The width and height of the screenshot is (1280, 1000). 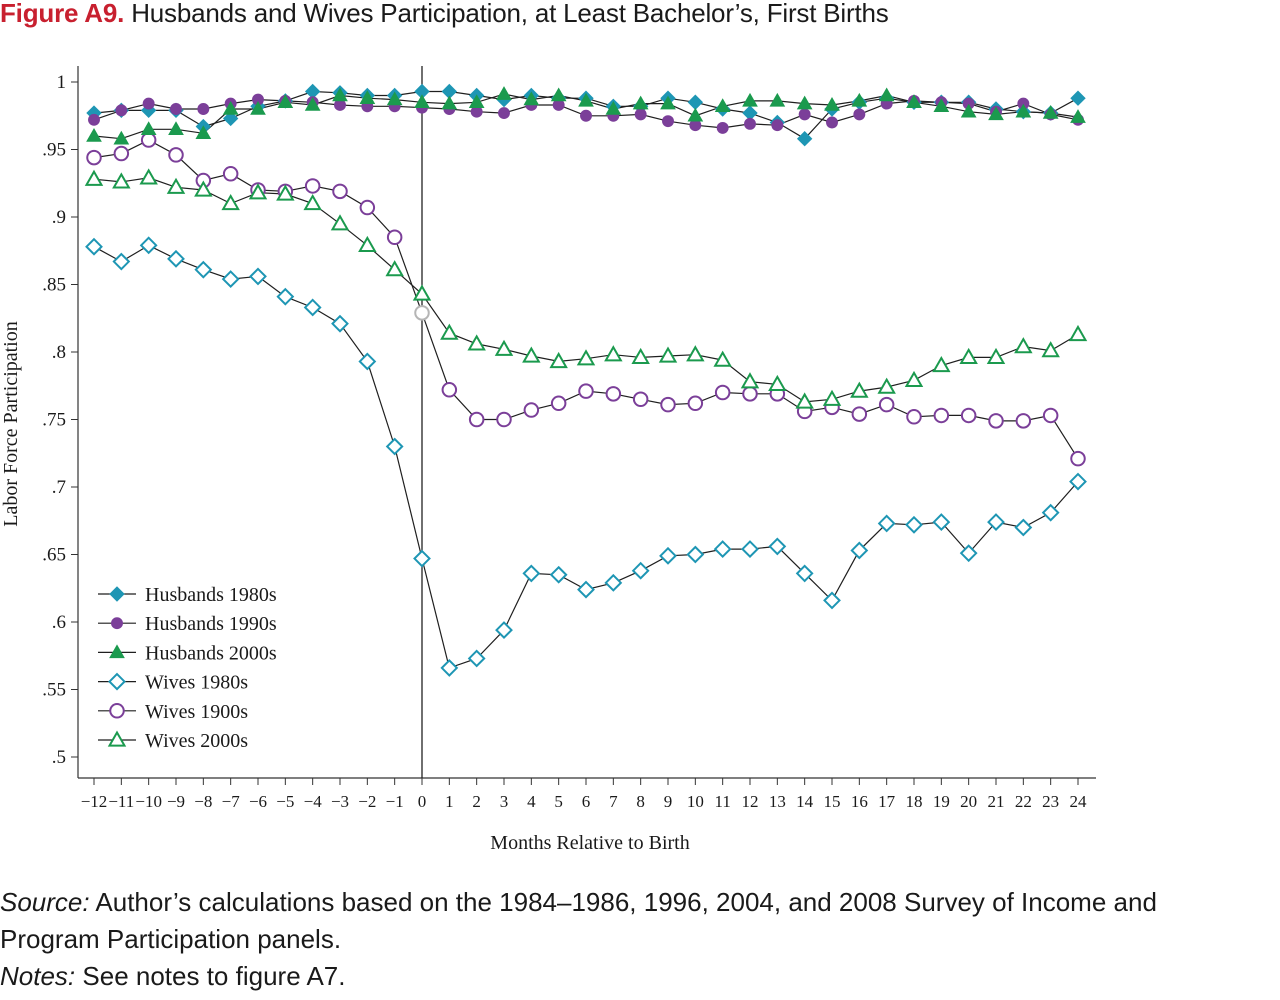 What do you see at coordinates (203, 801) in the screenshot?
I see `x-tick-label: −8` at bounding box center [203, 801].